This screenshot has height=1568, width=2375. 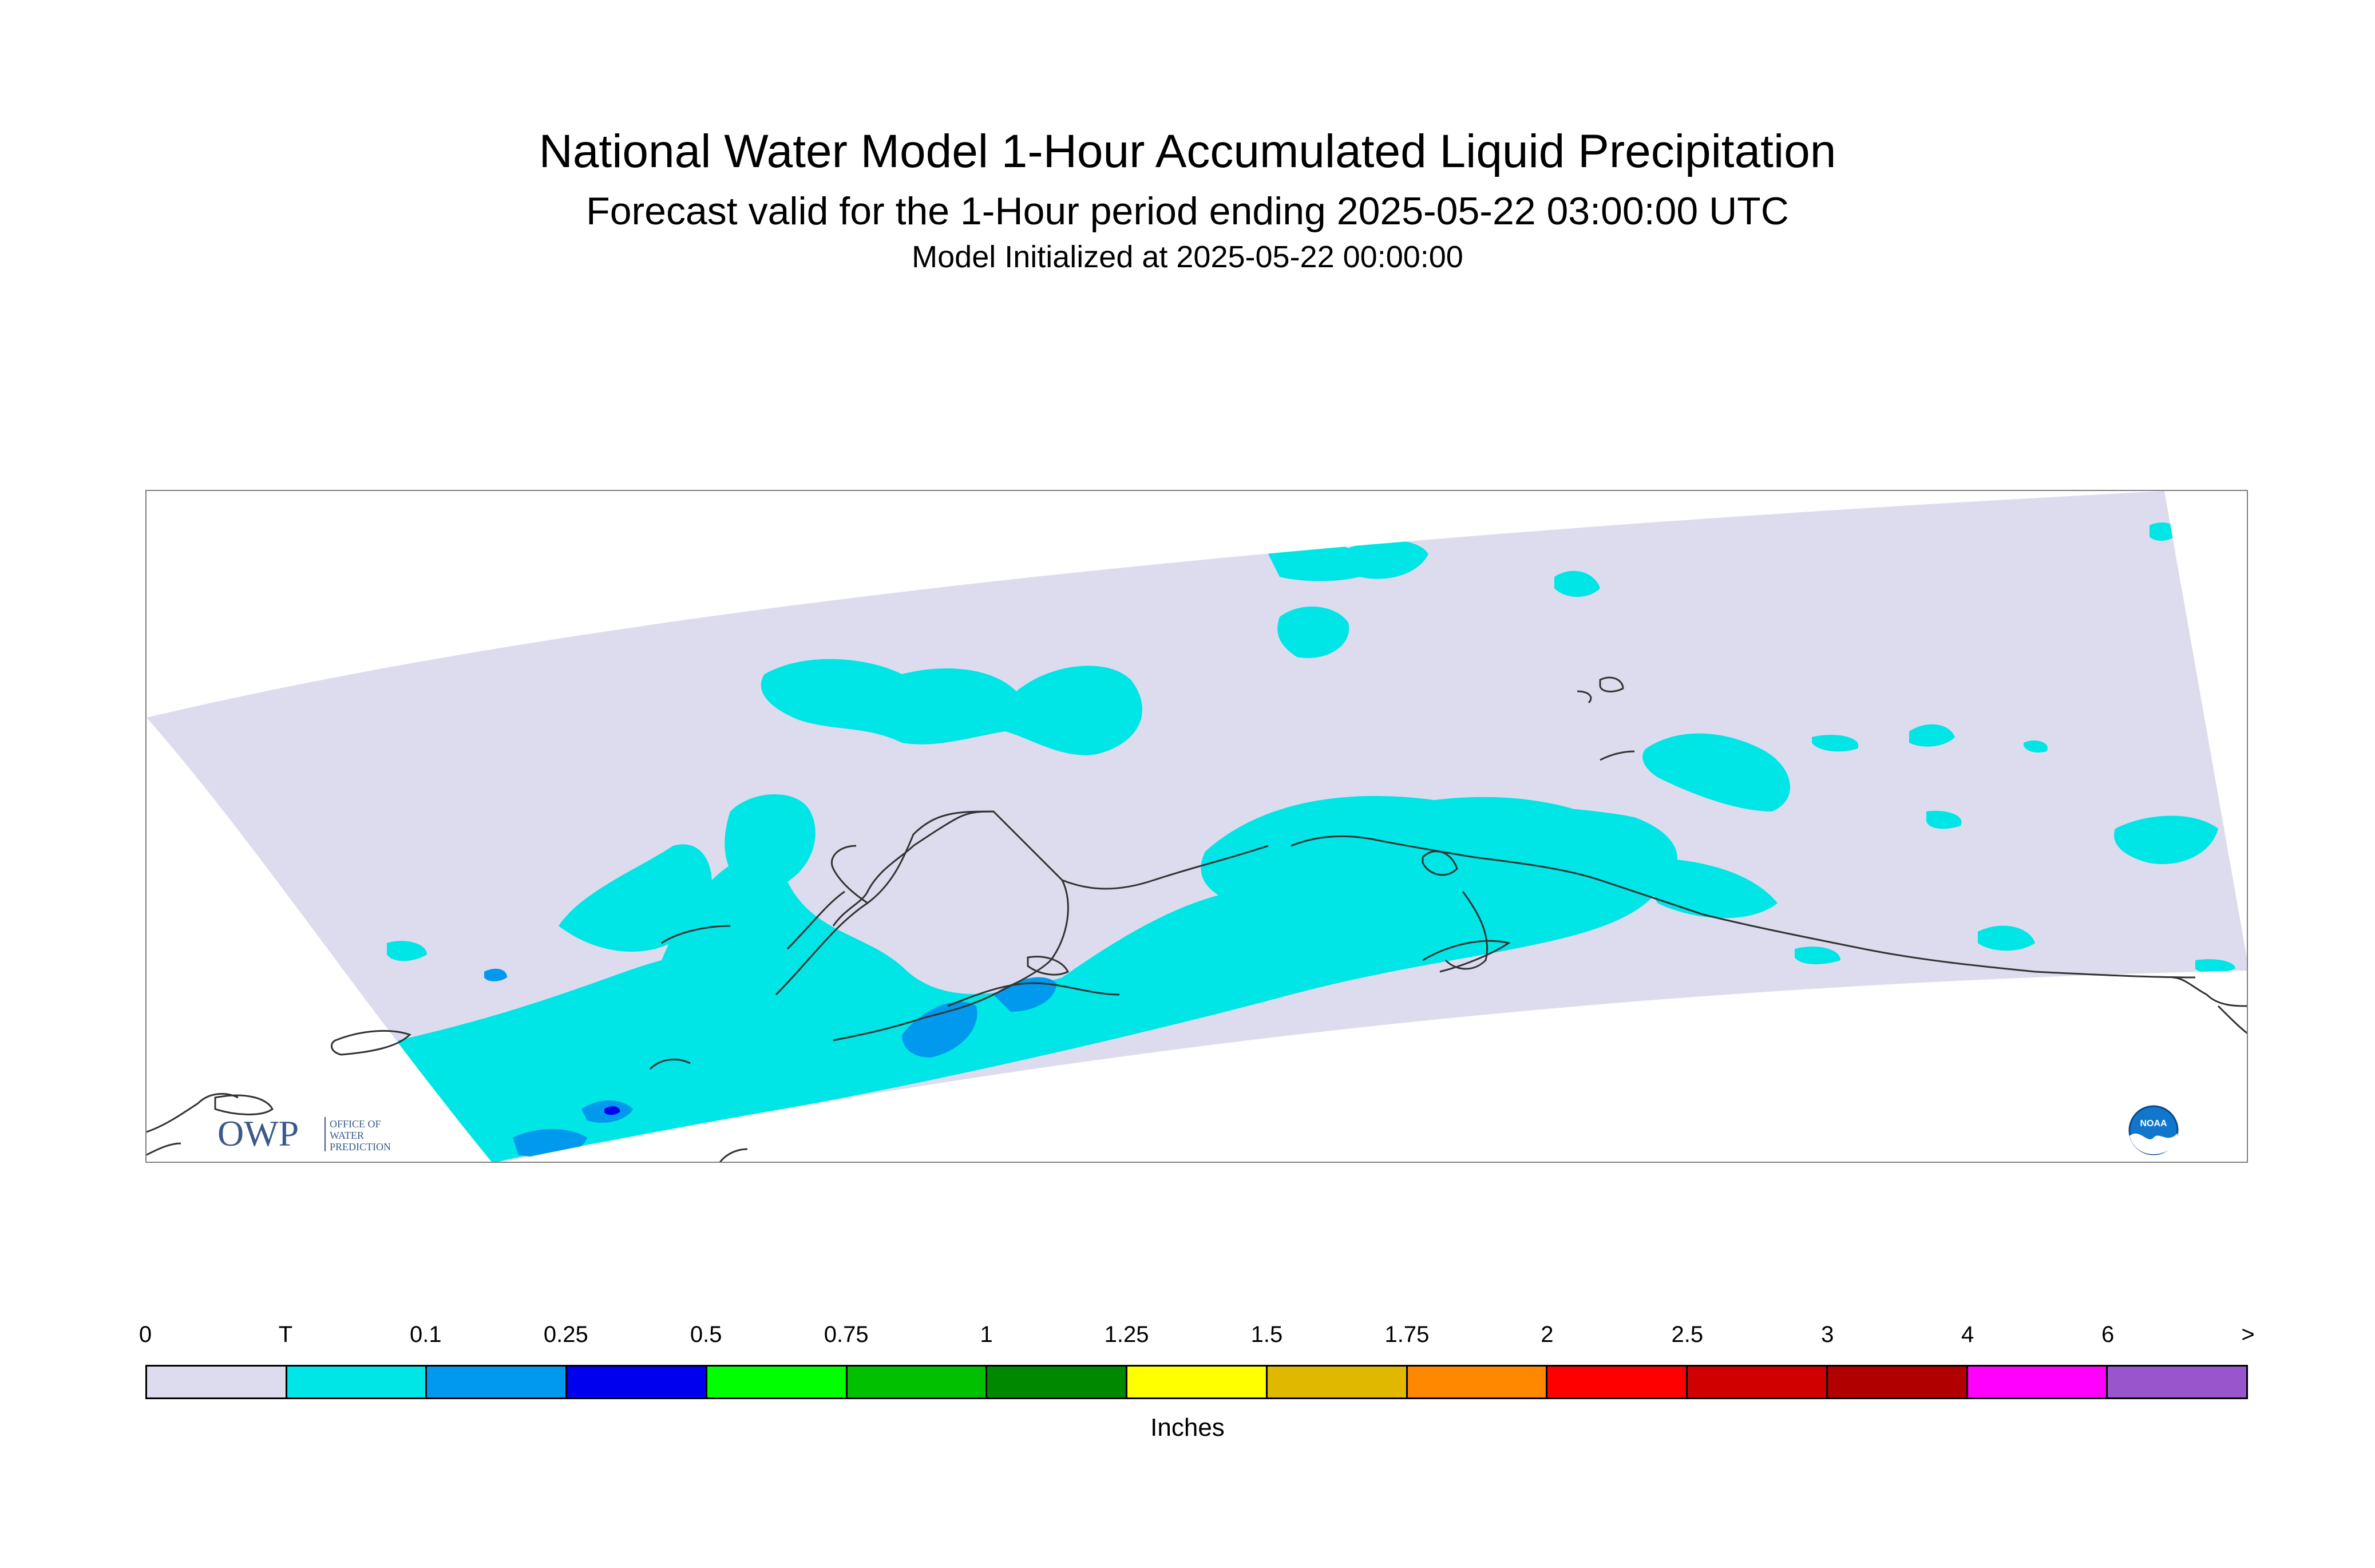 What do you see at coordinates (1968, 1334) in the screenshot?
I see `colorbar-tick-label: 4` at bounding box center [1968, 1334].